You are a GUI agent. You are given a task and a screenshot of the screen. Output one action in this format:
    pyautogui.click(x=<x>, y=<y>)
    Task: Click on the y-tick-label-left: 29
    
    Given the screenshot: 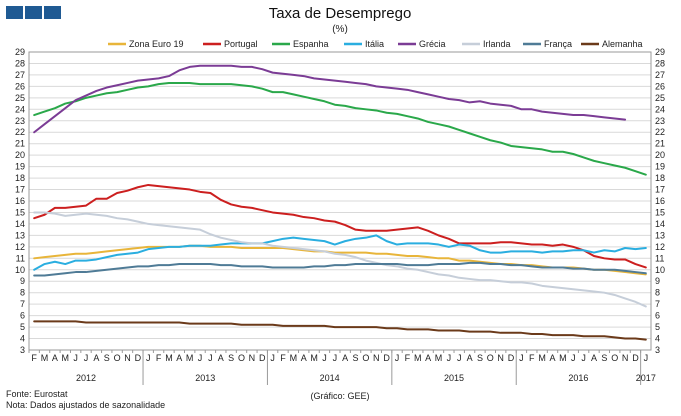 What is the action you would take?
    pyautogui.click(x=20, y=52)
    